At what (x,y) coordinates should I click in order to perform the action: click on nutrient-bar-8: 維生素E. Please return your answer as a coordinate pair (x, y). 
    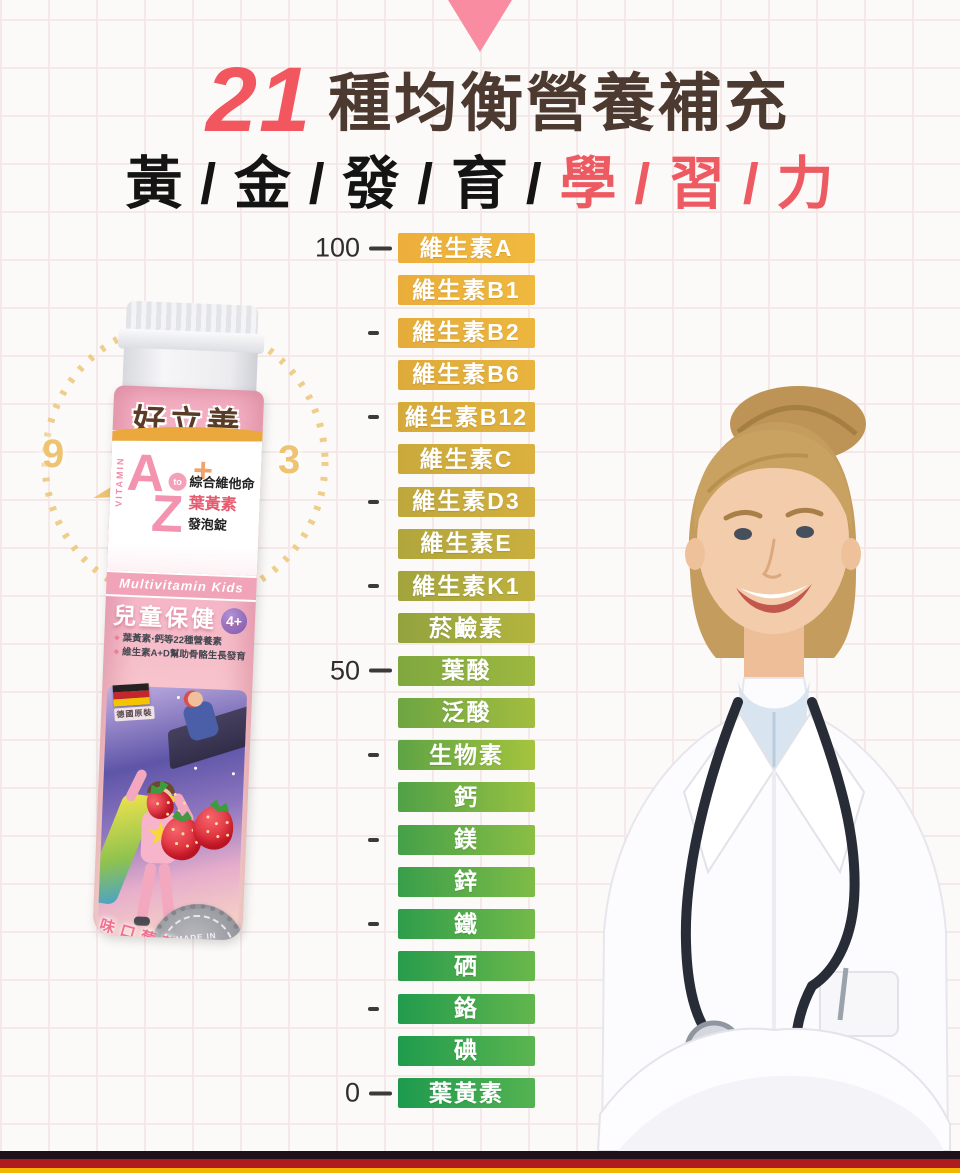
    Looking at the image, I should click on (466, 543).